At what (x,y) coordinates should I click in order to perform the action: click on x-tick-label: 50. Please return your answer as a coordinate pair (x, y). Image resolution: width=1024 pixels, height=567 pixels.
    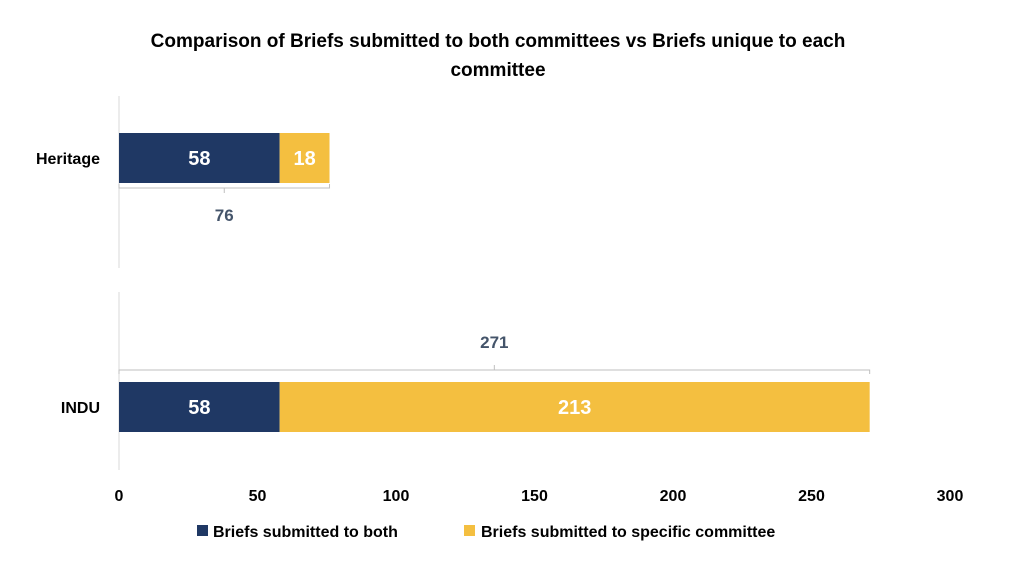
    Looking at the image, I should click on (258, 496).